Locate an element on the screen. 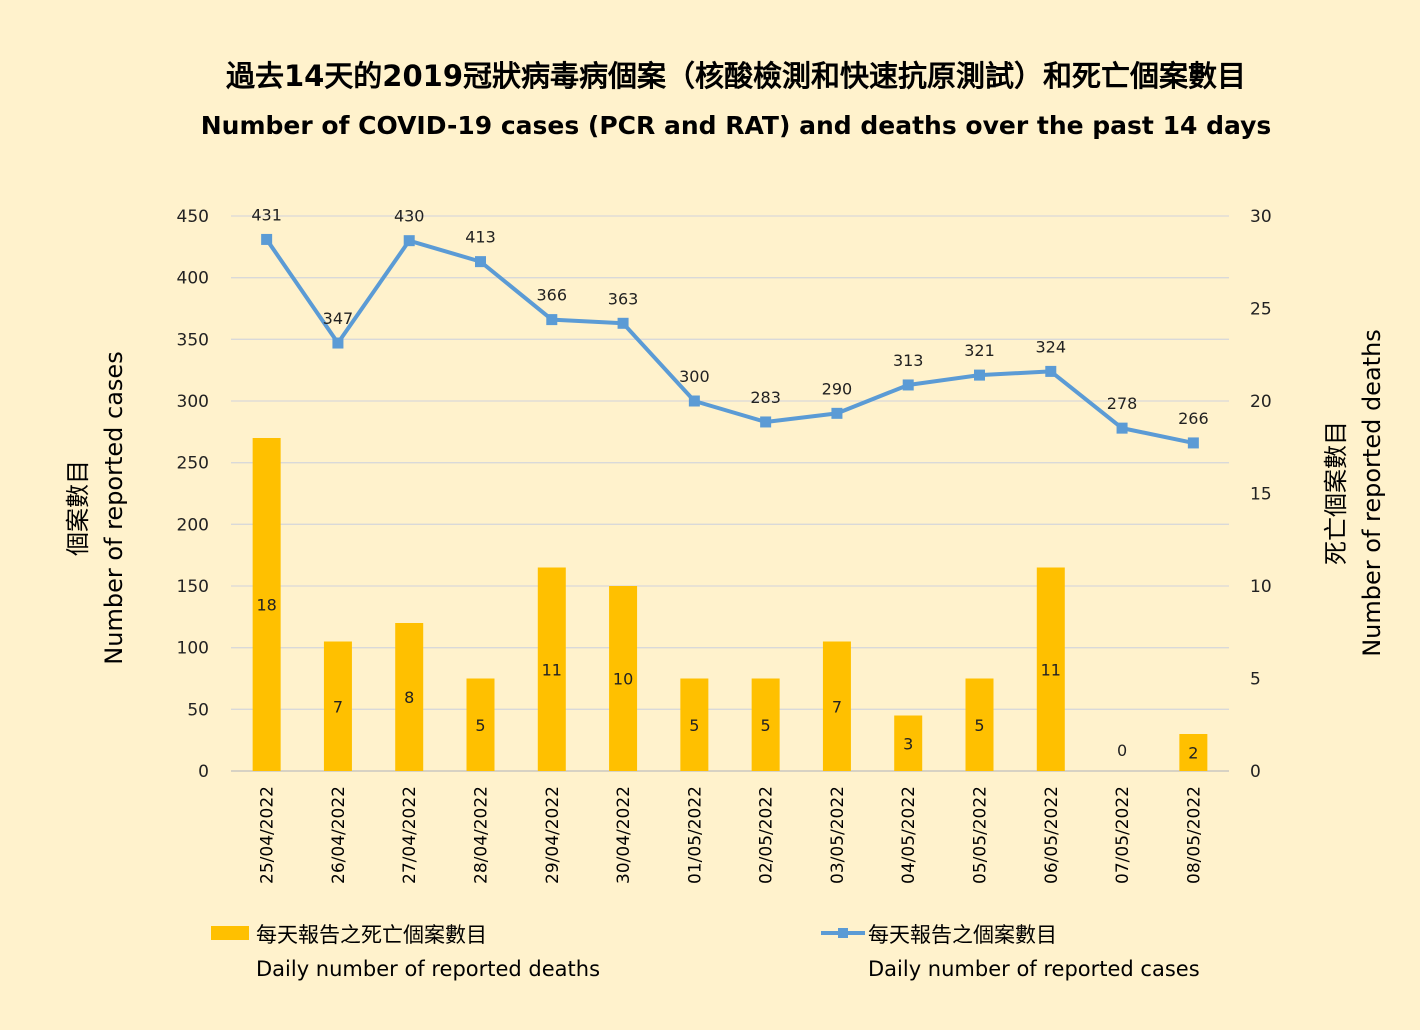 The height and width of the screenshot is (1030, 1420). cases-line is located at coordinates (730, 341).